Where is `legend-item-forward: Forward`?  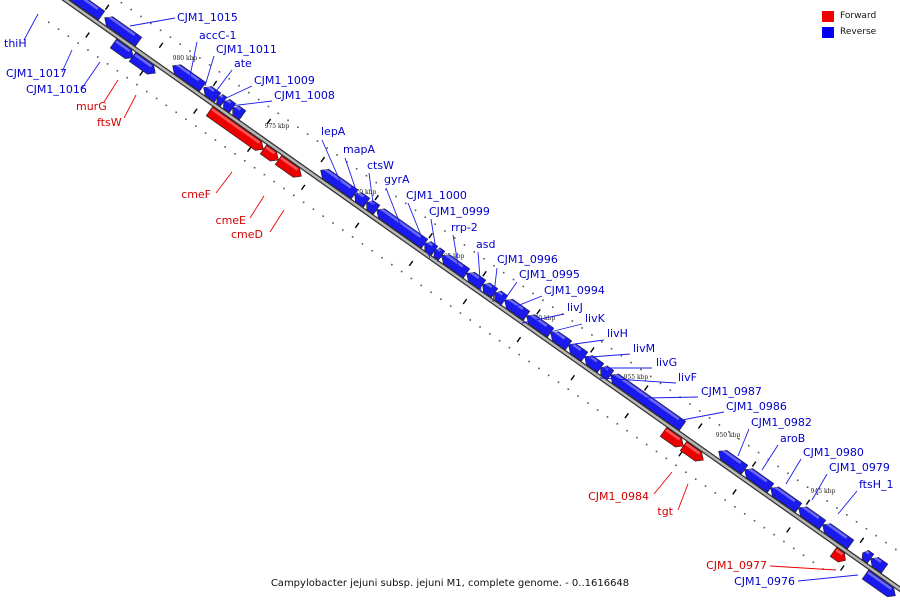 legend-item-forward: Forward is located at coordinates (857, 16).